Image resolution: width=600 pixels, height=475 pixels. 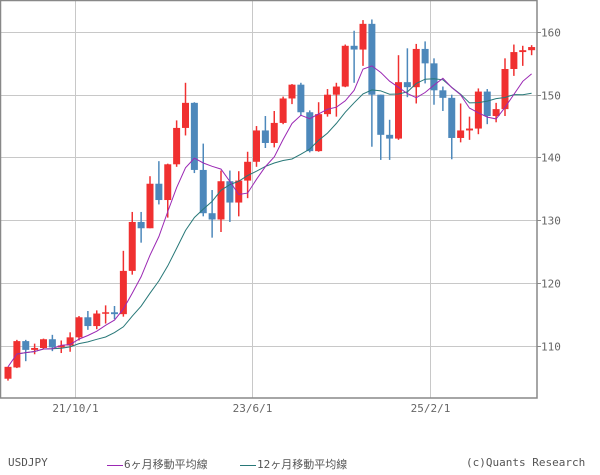 I want to click on y-tick-label: 140, so click(x=551, y=158).